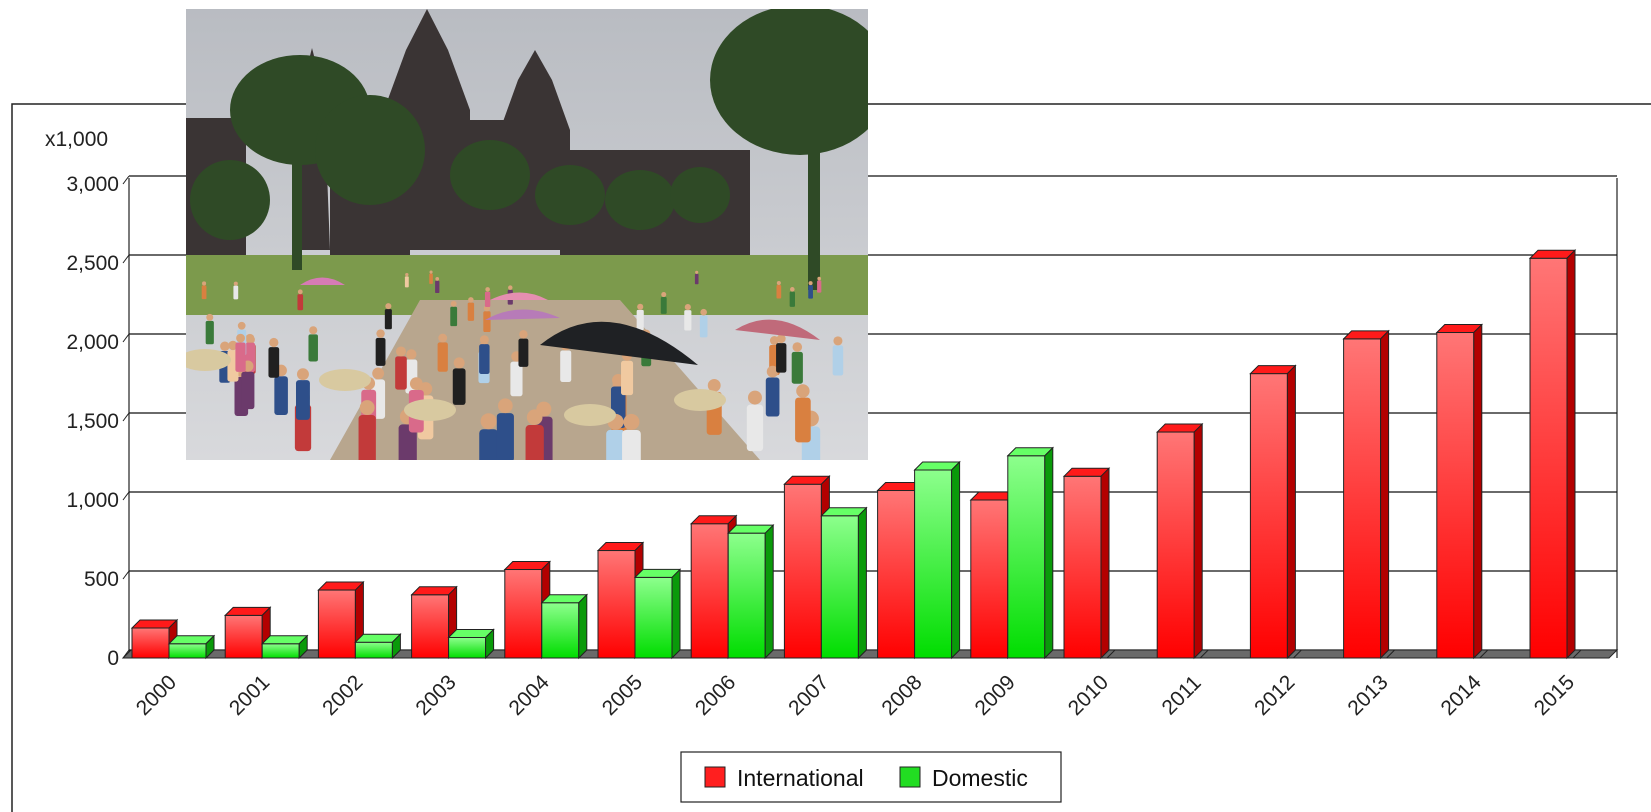 The height and width of the screenshot is (812, 1651). What do you see at coordinates (910, 777) in the screenshot?
I see `legend-swatch-domestic` at bounding box center [910, 777].